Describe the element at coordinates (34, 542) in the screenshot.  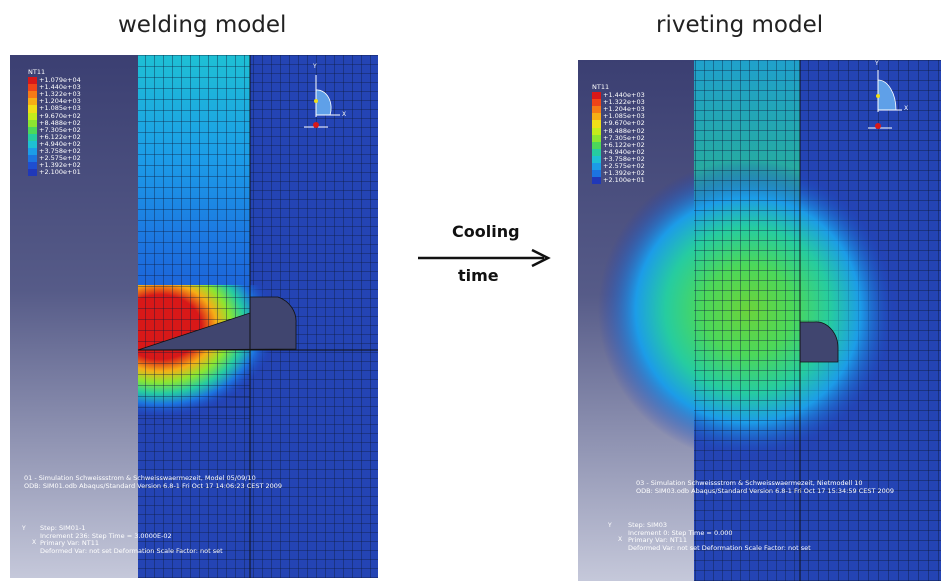
I see `small-triad-x: X` at that location.